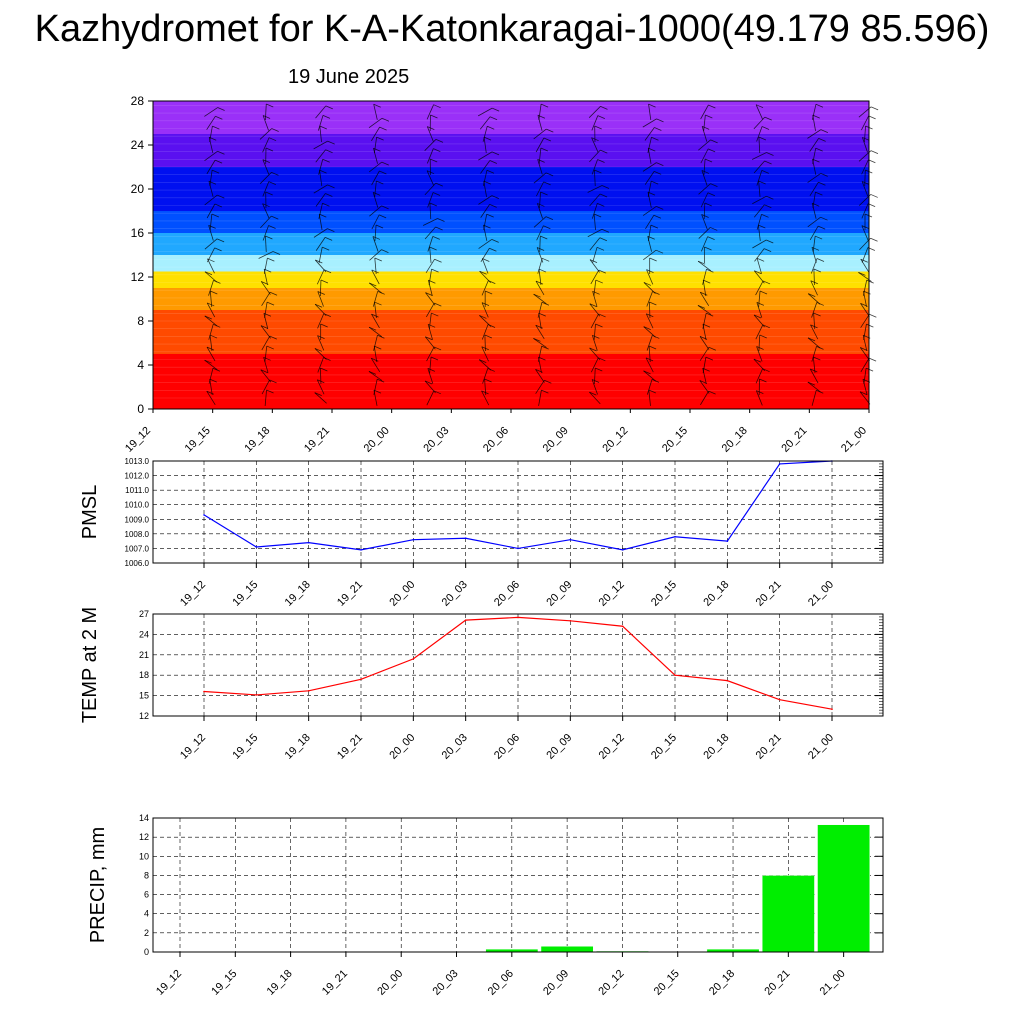 The height and width of the screenshot is (1024, 1024). I want to click on temp-data-point, so click(204, 691).